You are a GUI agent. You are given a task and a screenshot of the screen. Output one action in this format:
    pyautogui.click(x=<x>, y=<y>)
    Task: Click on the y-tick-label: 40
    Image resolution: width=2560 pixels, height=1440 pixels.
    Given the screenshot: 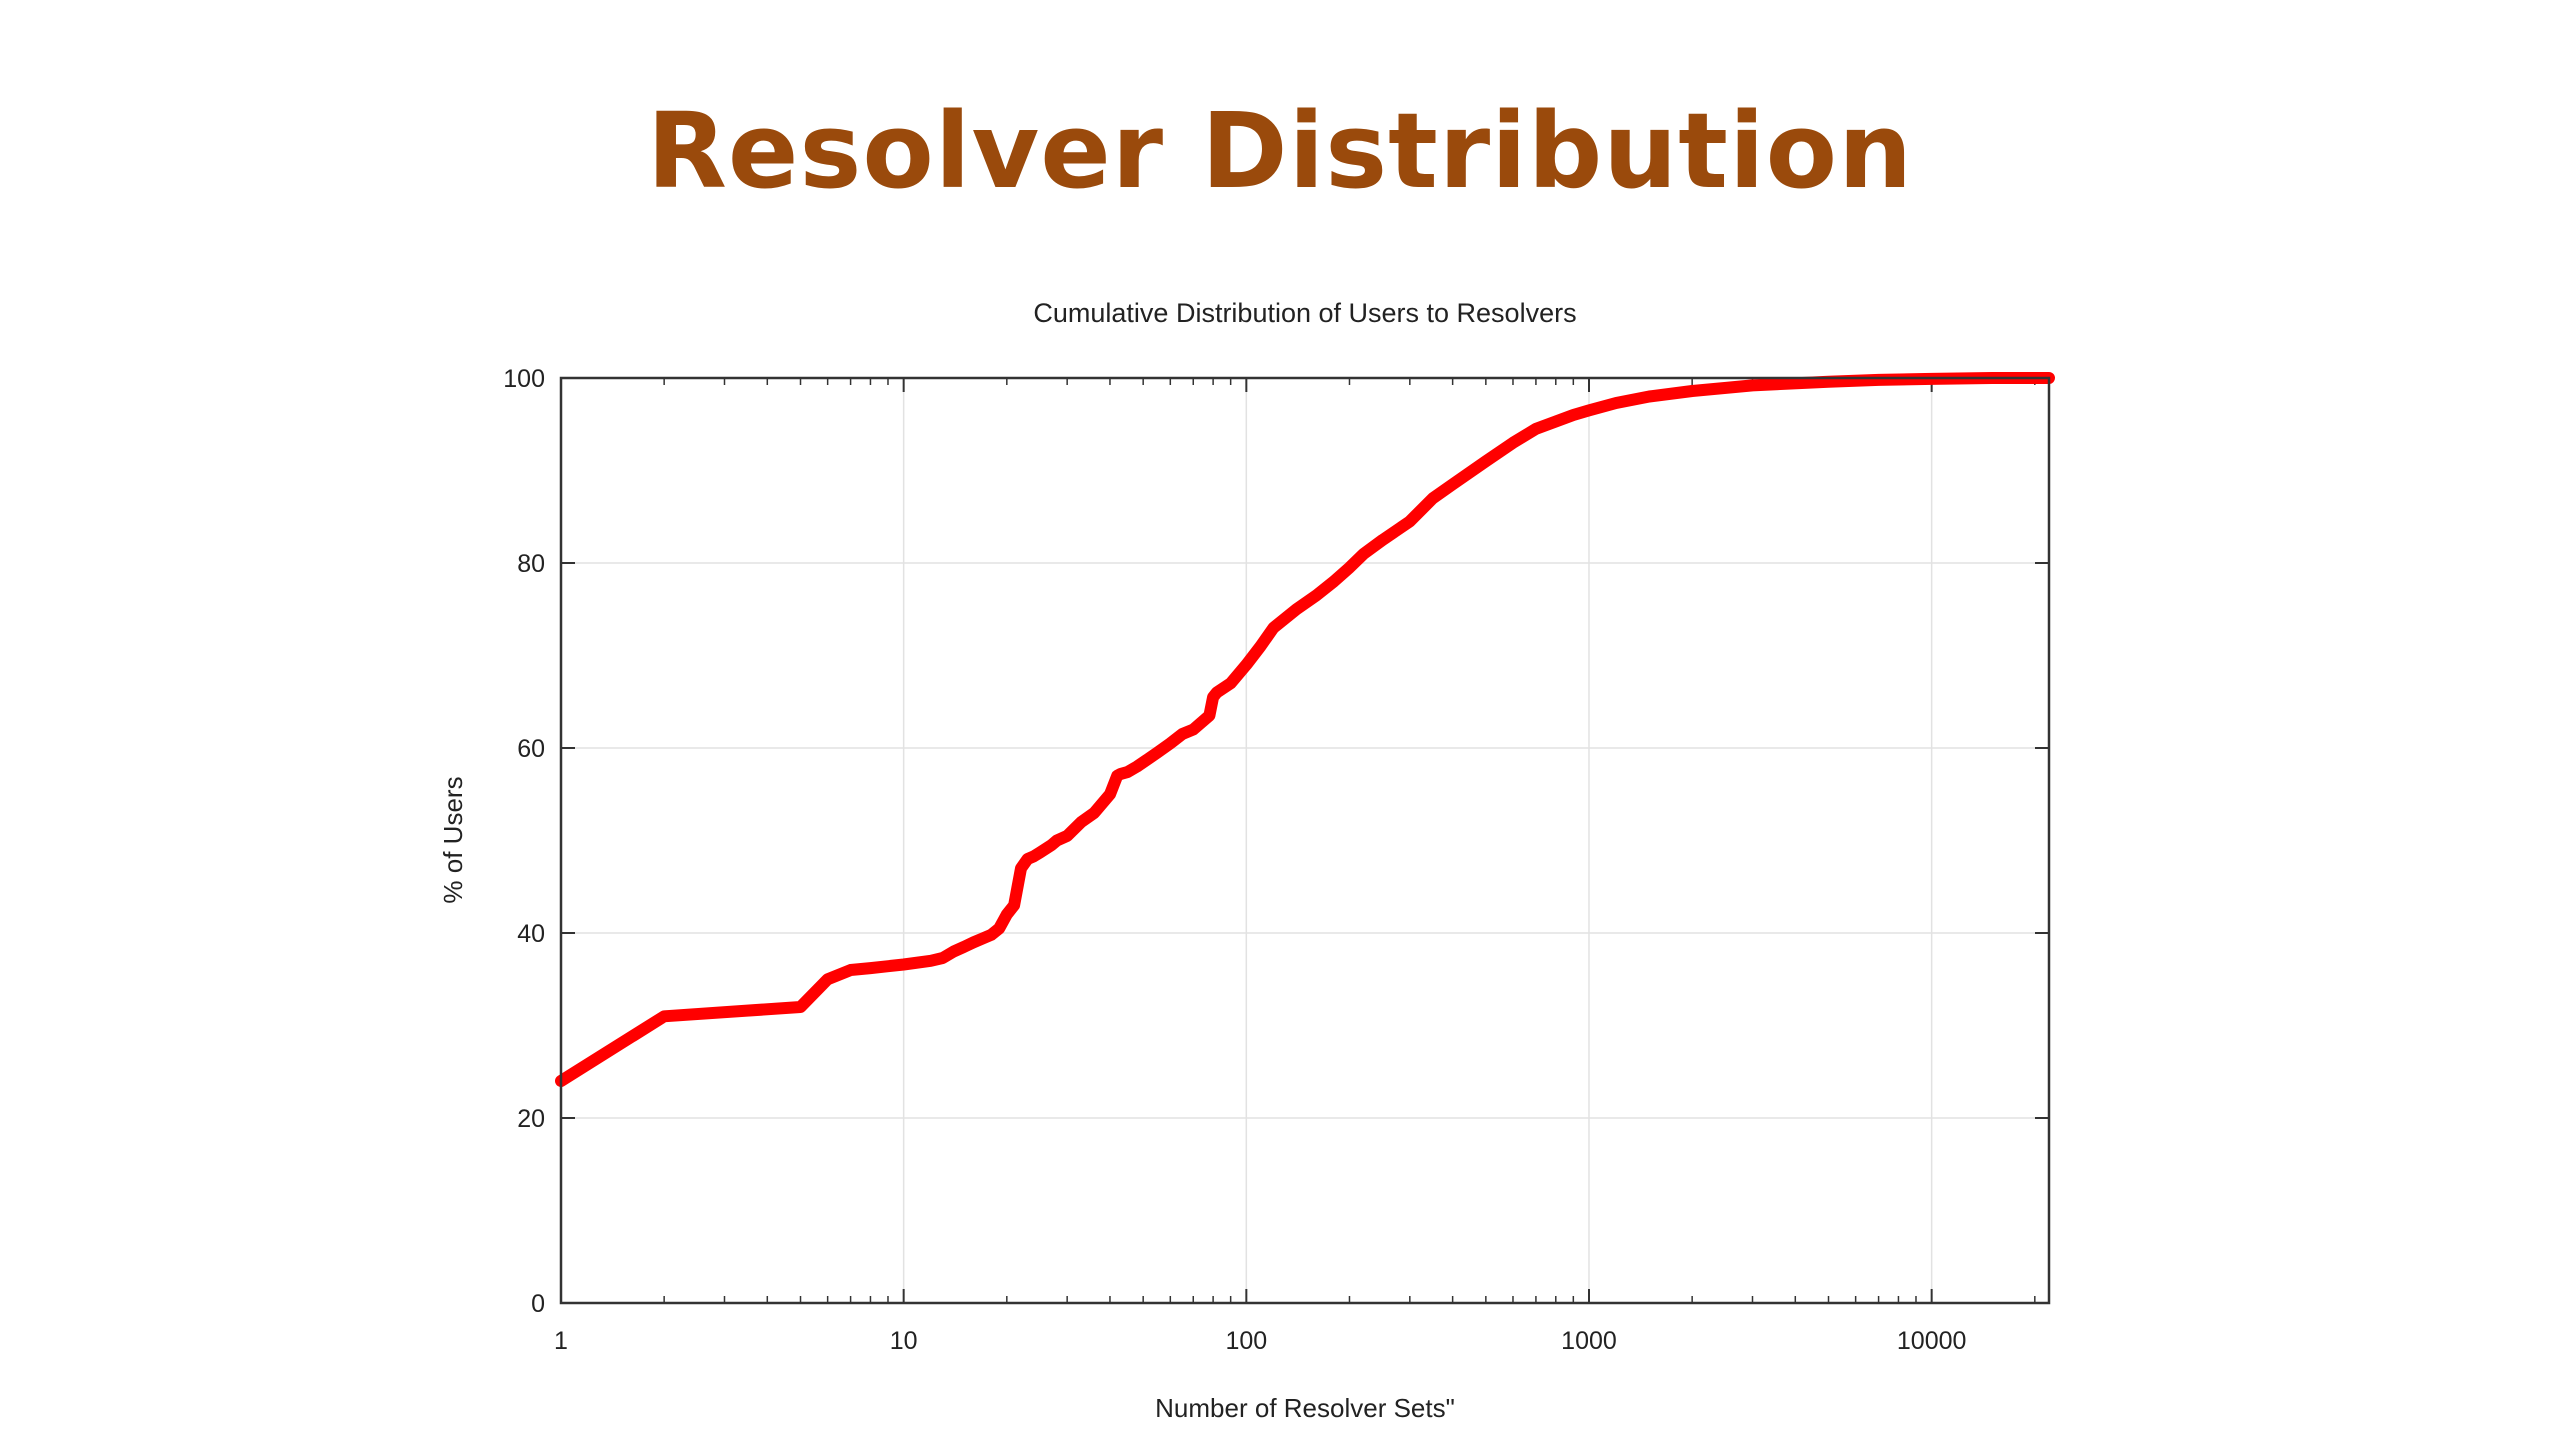 What is the action you would take?
    pyautogui.click(x=531, y=934)
    